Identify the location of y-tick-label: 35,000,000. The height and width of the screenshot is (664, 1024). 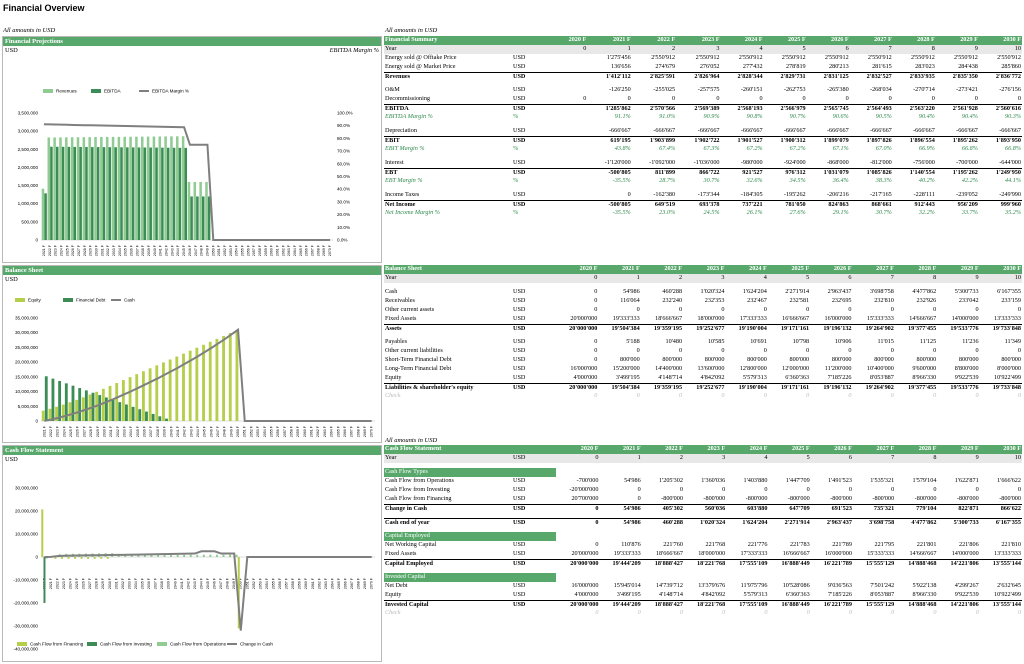
(26, 318).